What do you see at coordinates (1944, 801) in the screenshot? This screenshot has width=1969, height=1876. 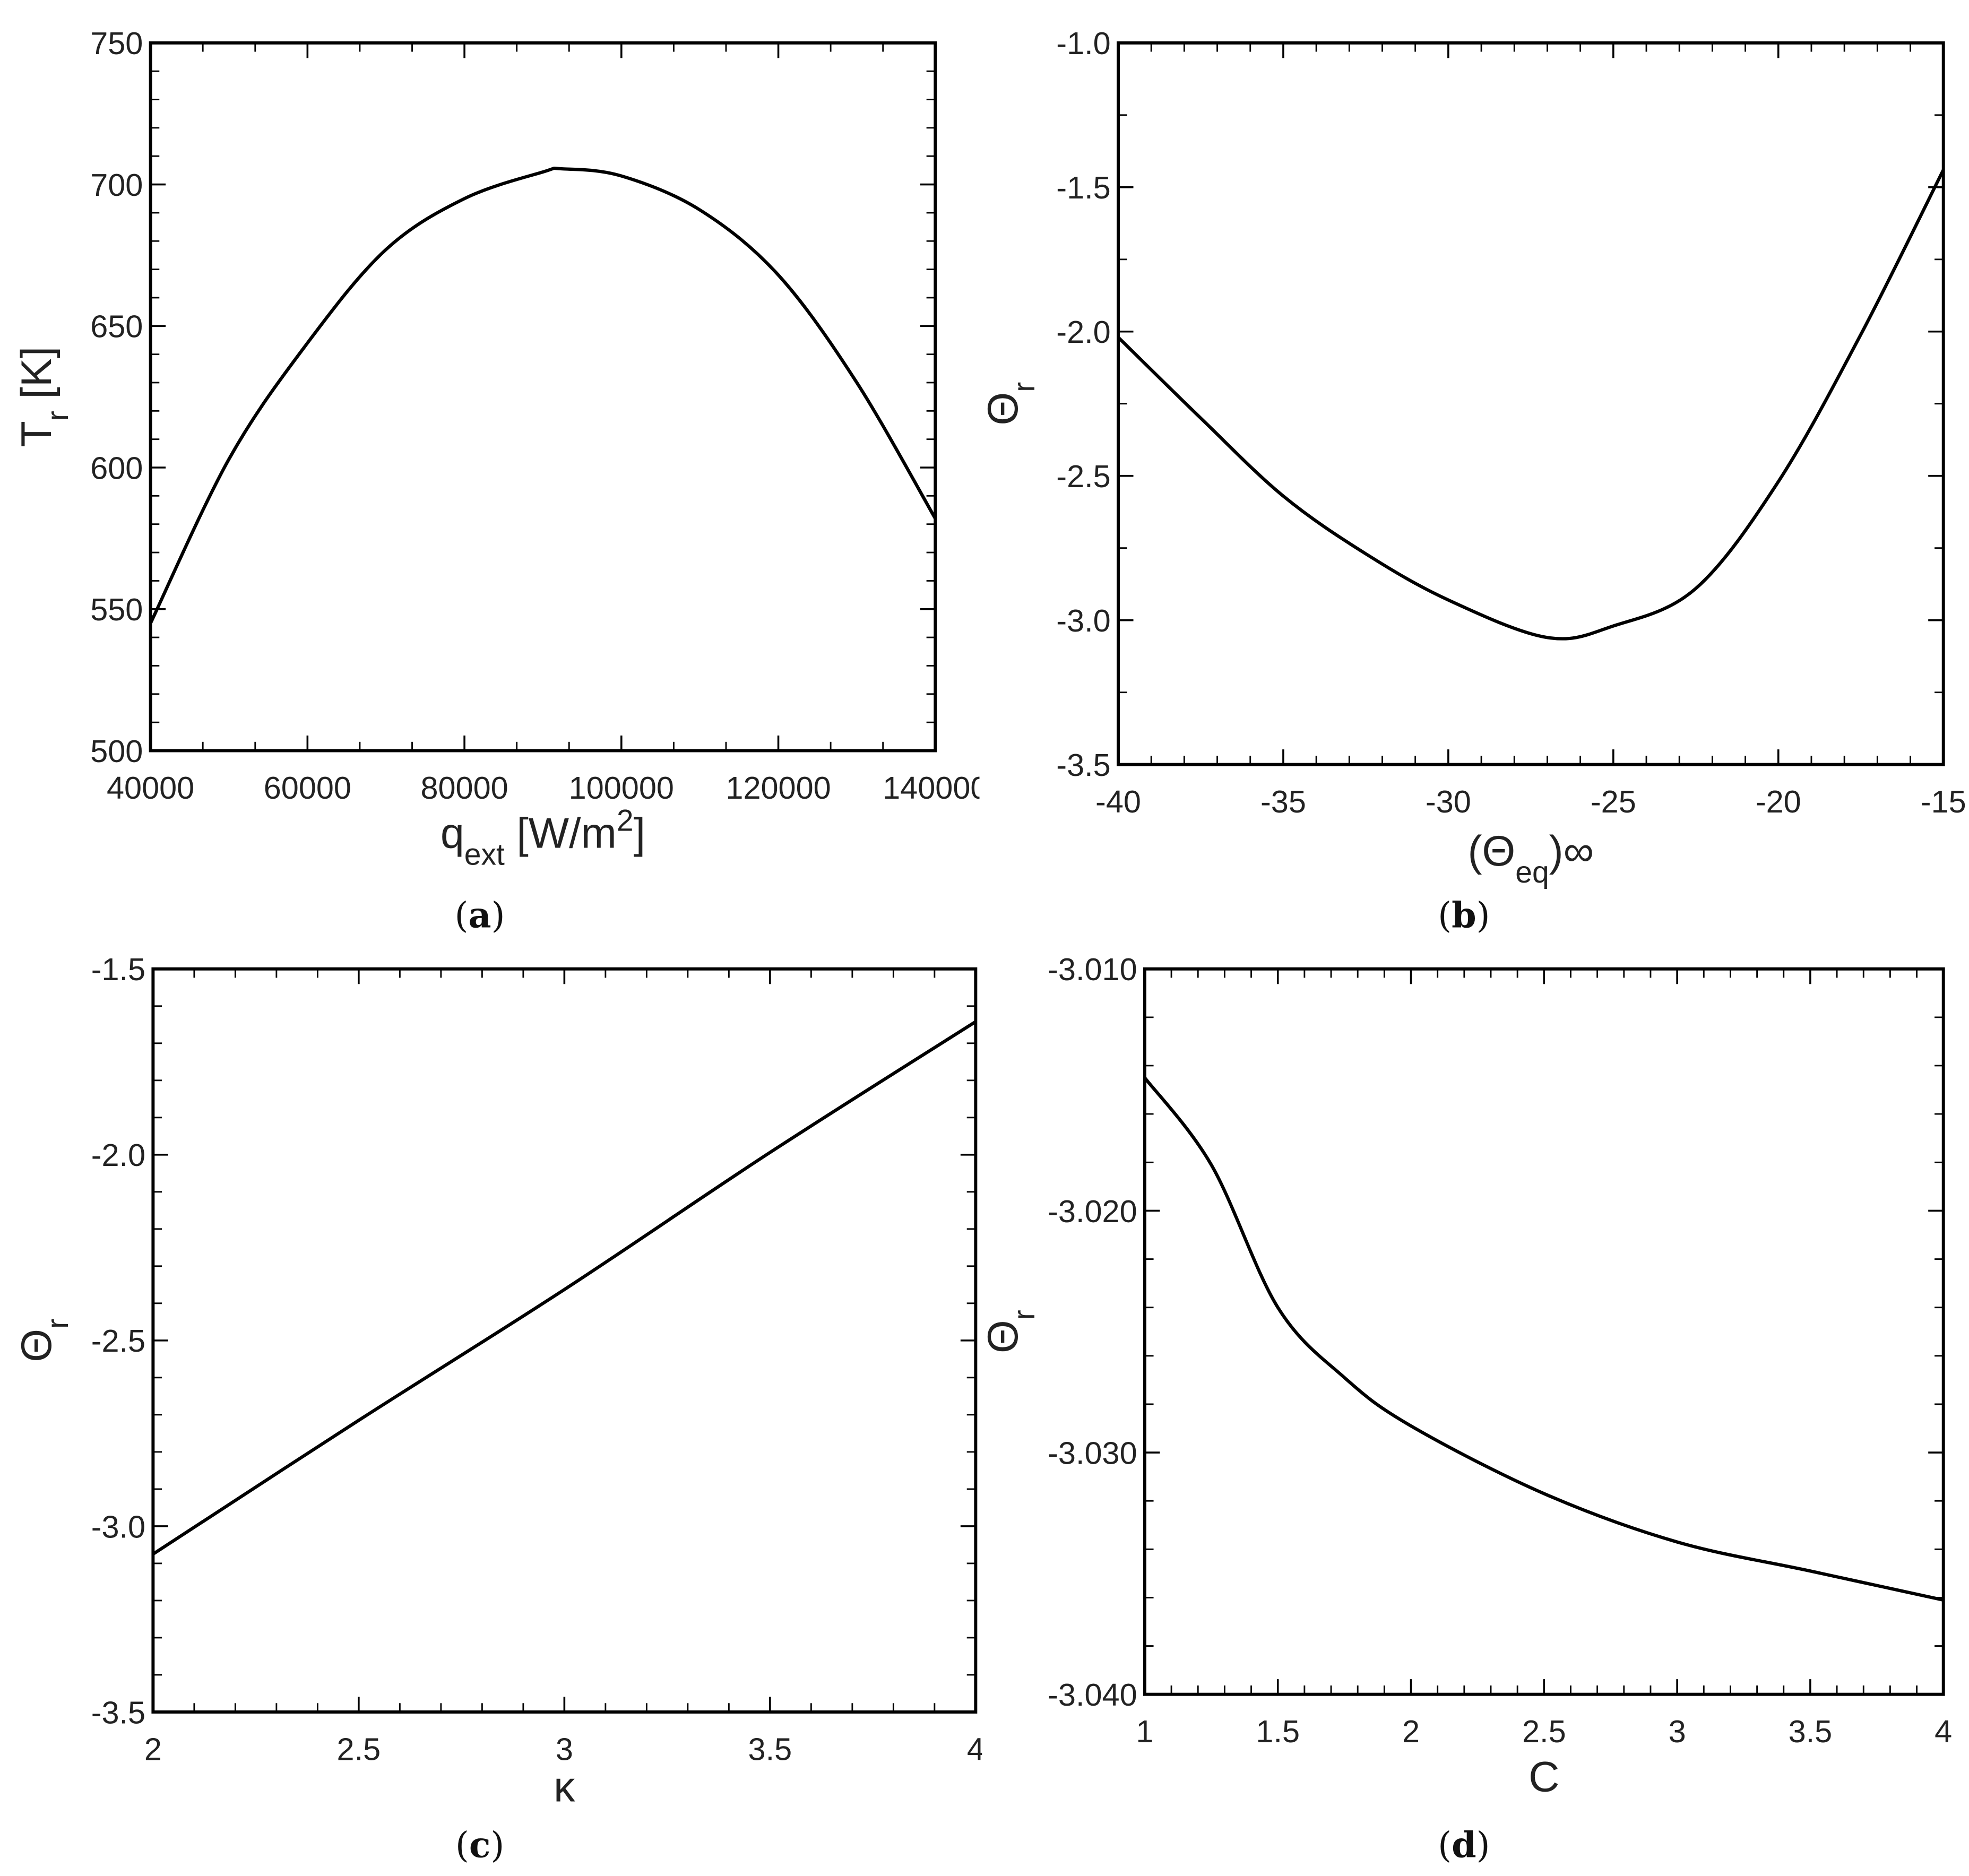 I see `x-tick-label: -15` at bounding box center [1944, 801].